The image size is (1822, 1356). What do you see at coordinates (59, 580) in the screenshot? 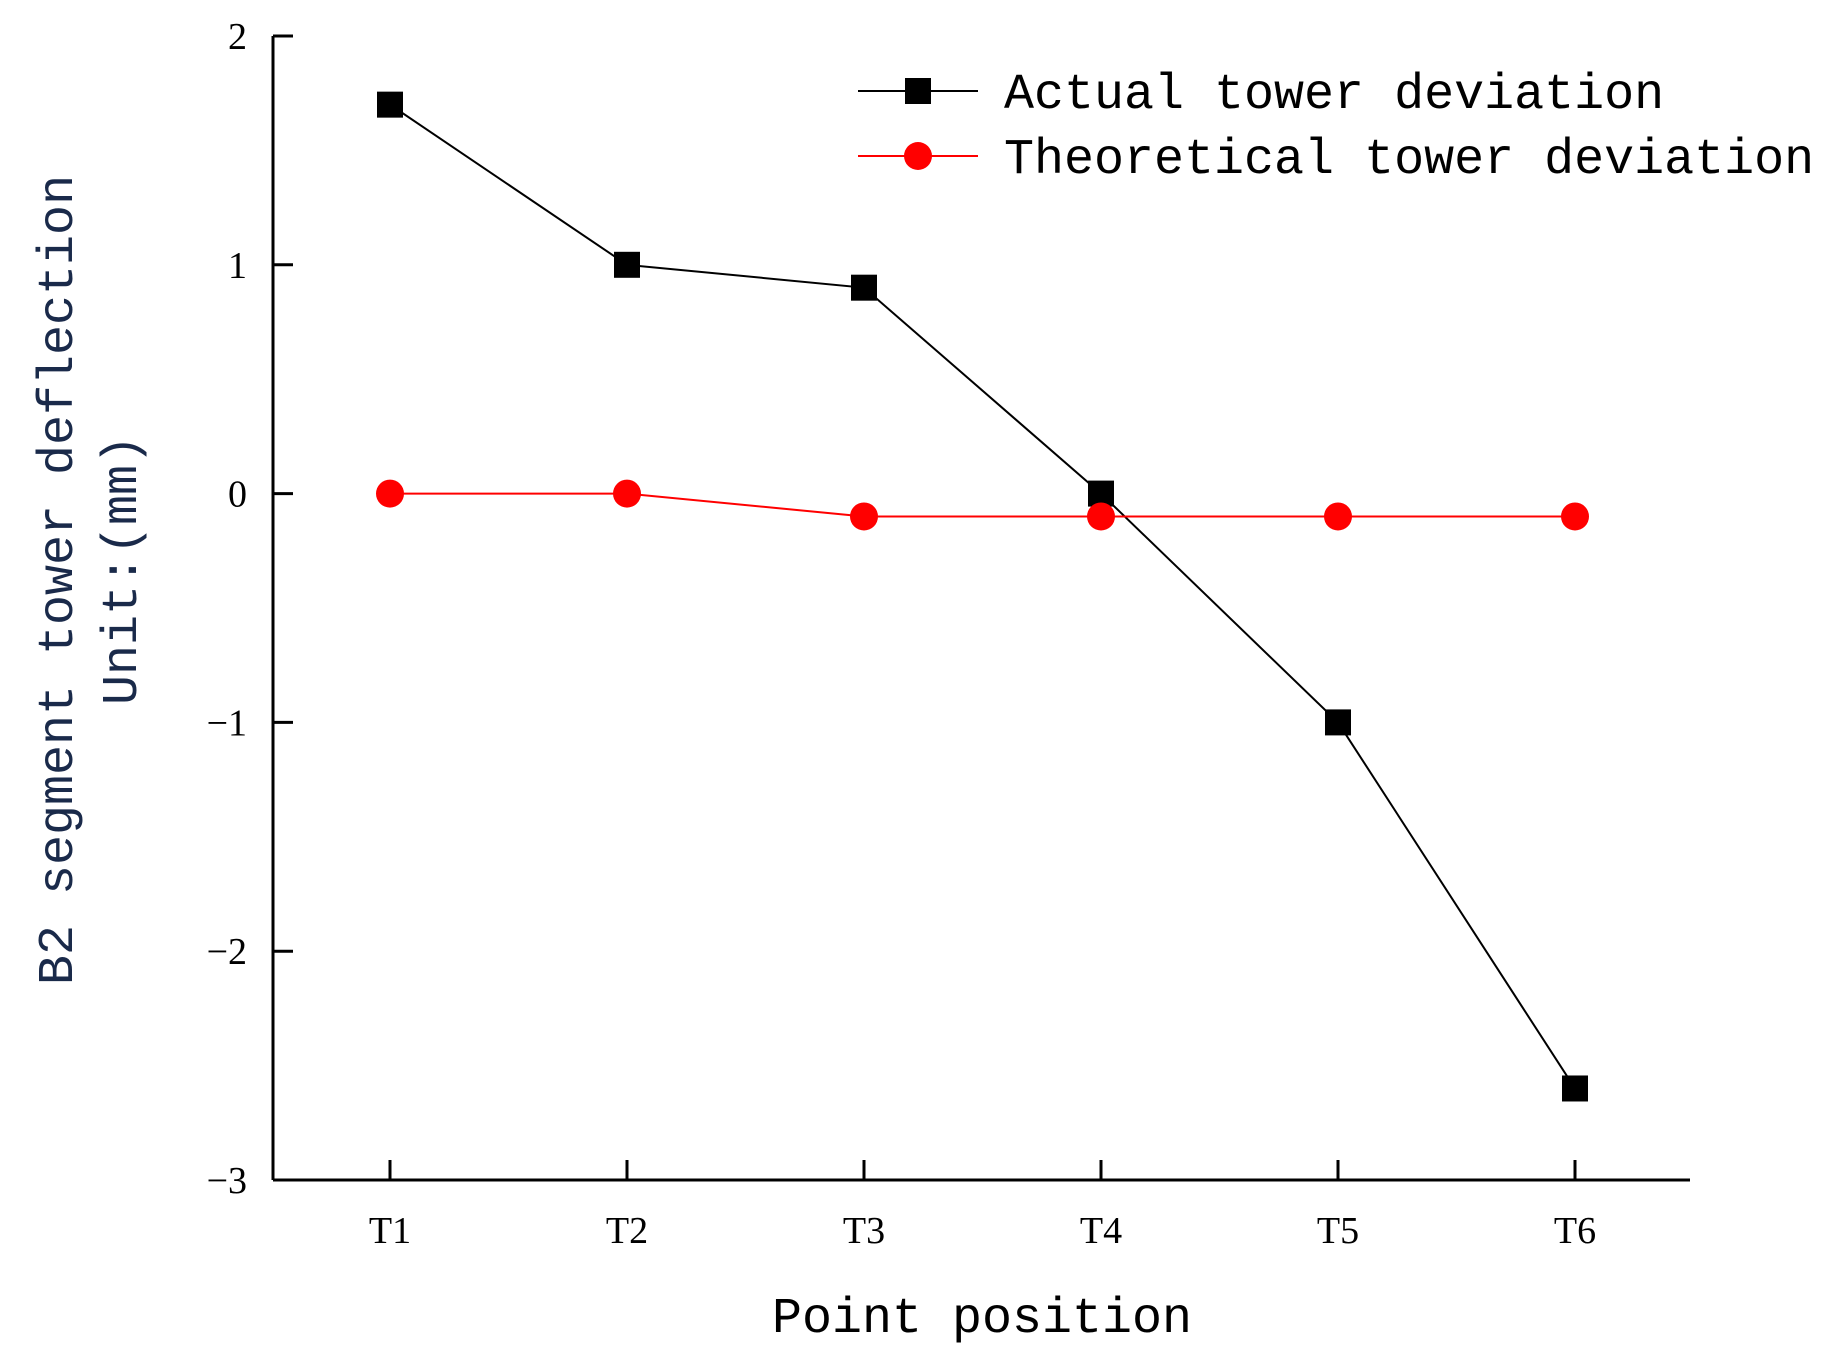
I see `y-axis-title-line1: B2 segment tower deflection` at bounding box center [59, 580].